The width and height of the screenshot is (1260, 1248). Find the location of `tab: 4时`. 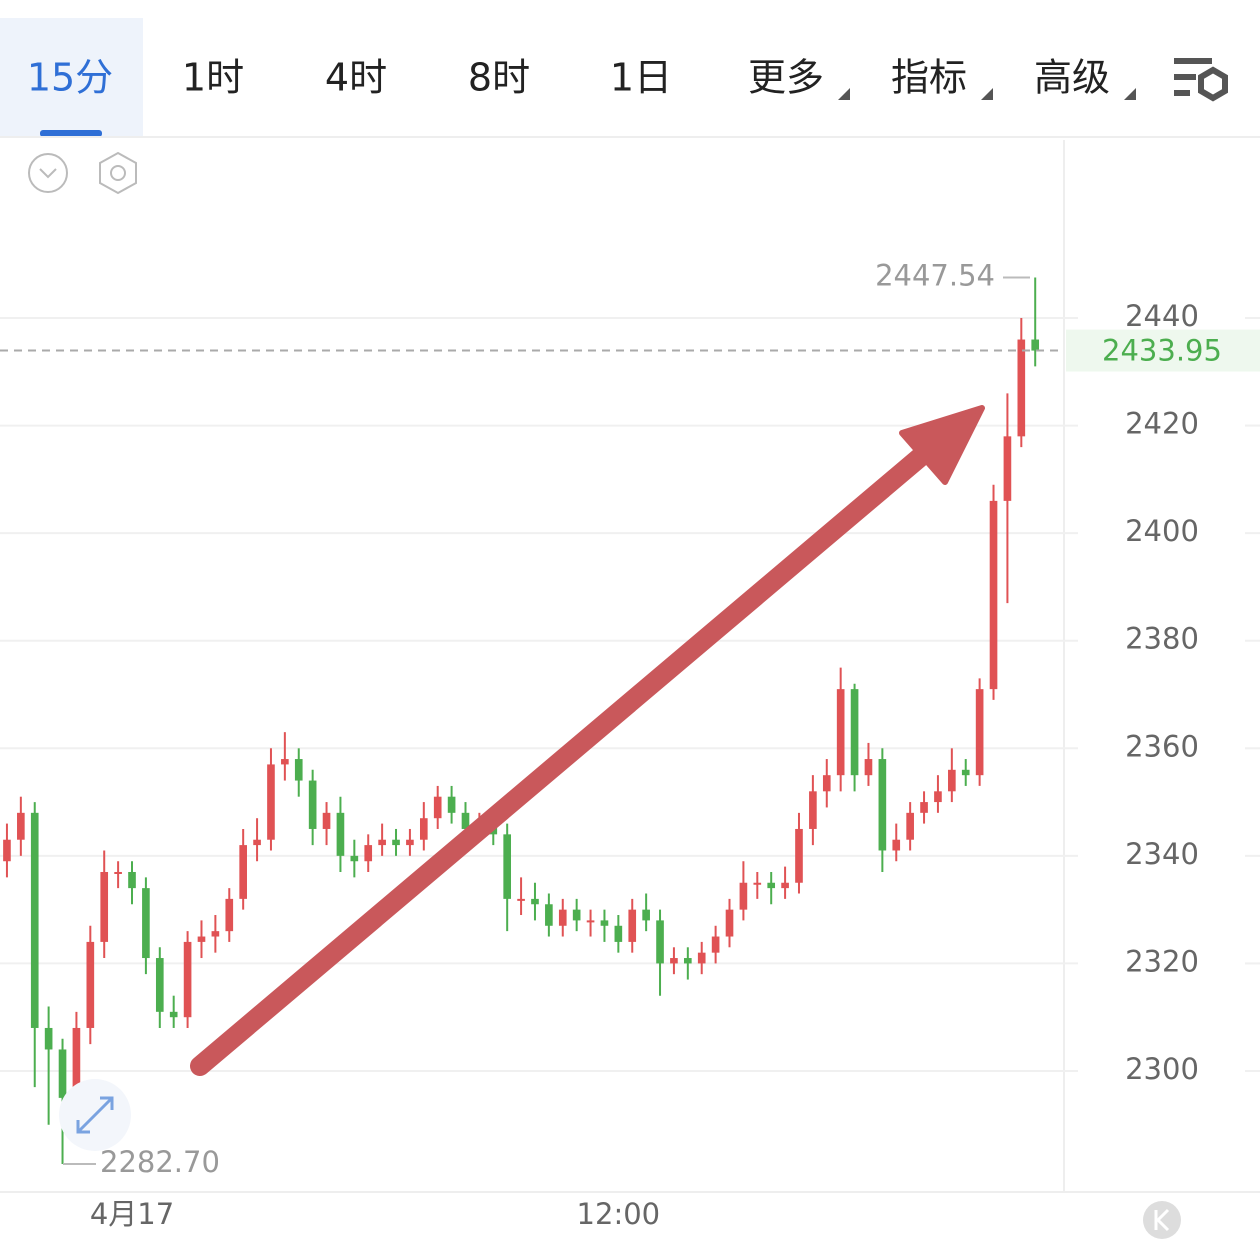

tab: 4时 is located at coordinates (356, 78).